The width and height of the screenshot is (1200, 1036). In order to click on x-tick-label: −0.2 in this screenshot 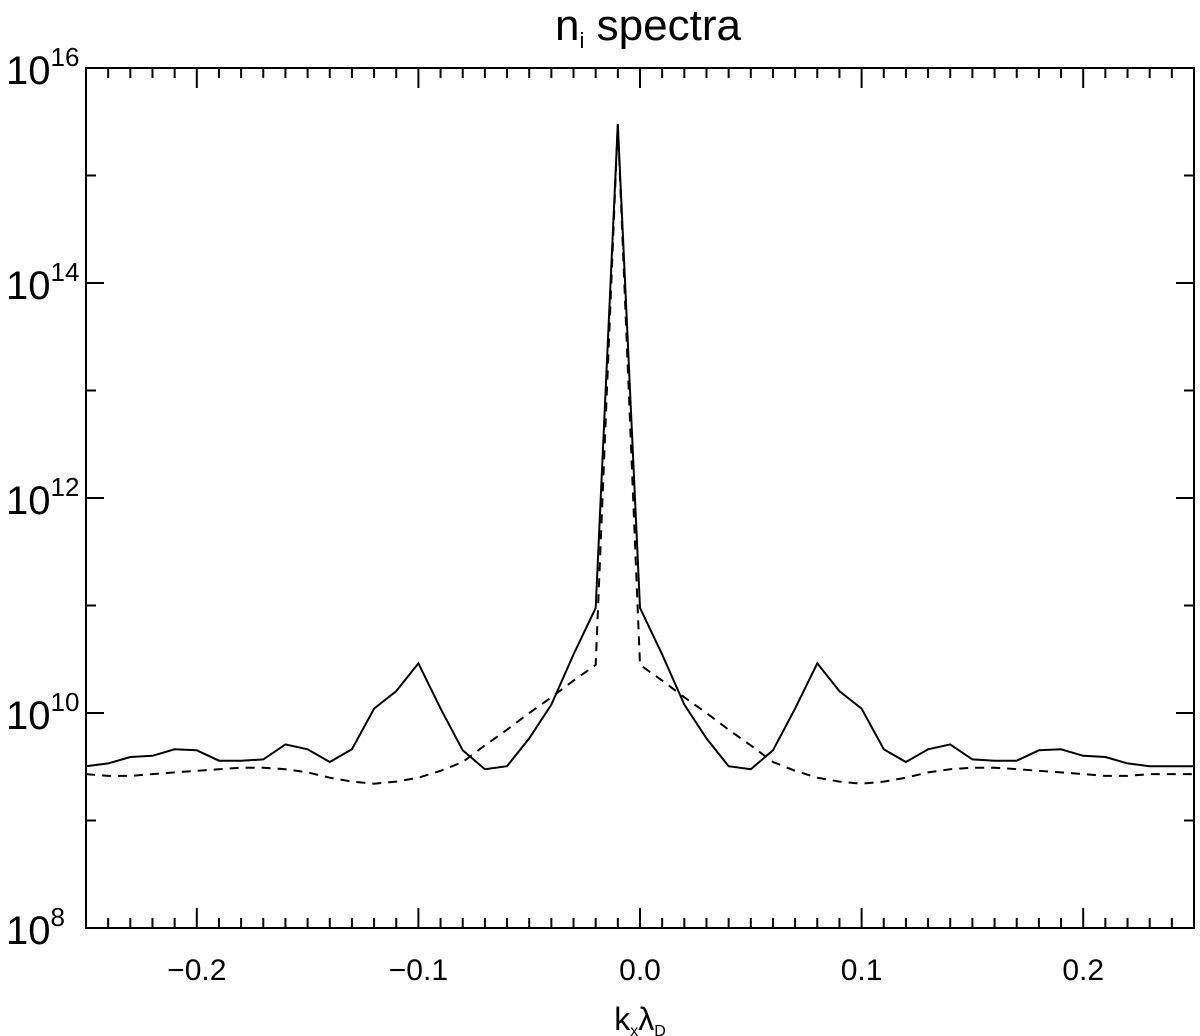, I will do `click(196, 970)`.